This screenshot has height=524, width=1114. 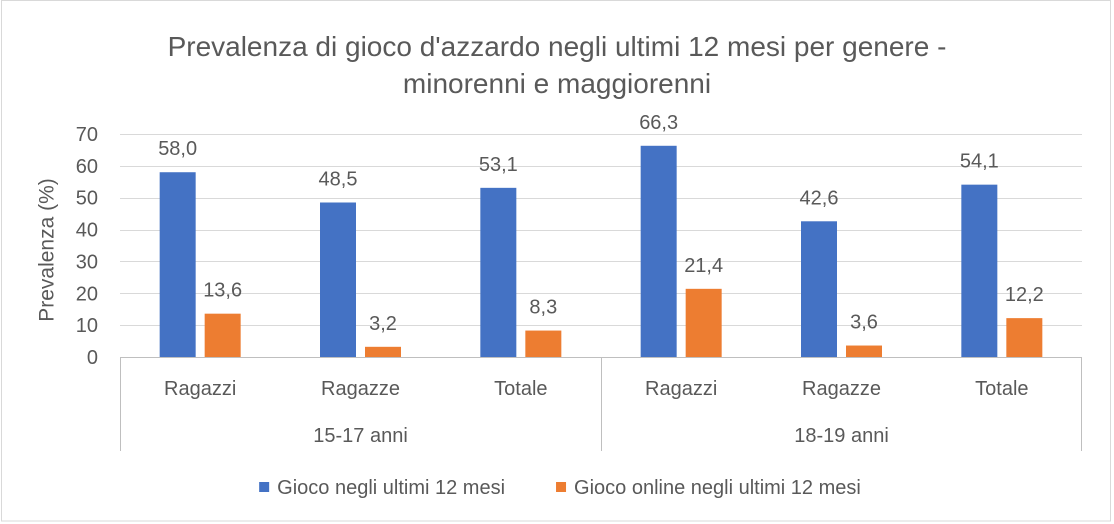 What do you see at coordinates (87, 135) in the screenshot?
I see `y-tick-label: 70` at bounding box center [87, 135].